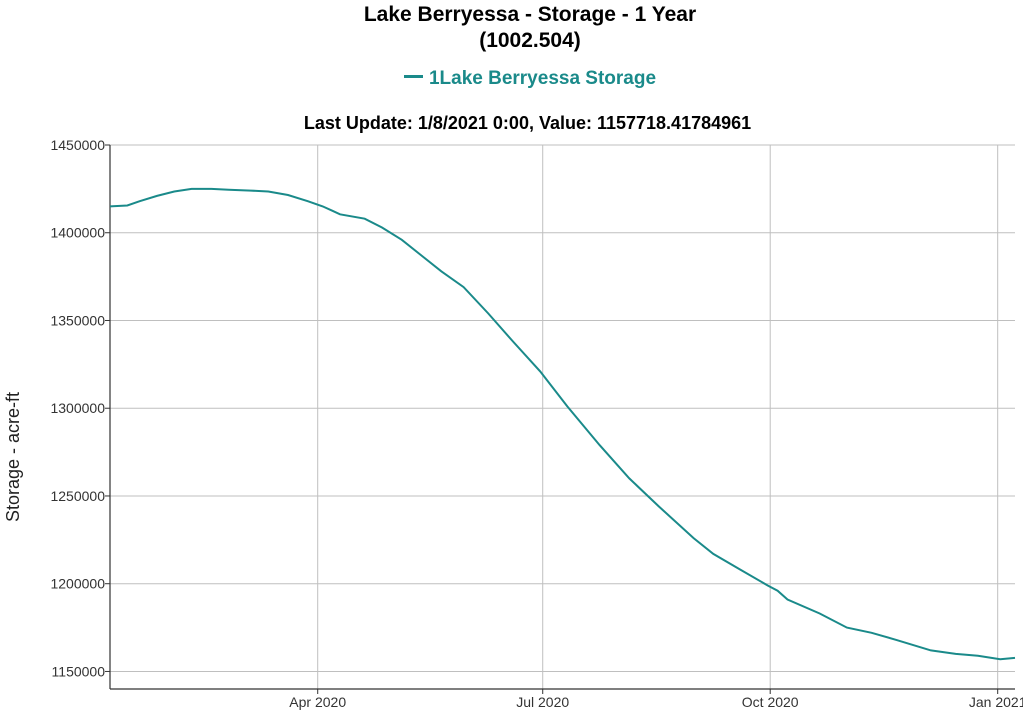 The height and width of the screenshot is (712, 1023). What do you see at coordinates (530, 40) in the screenshot?
I see `chart-subtitle: (1002.504)` at bounding box center [530, 40].